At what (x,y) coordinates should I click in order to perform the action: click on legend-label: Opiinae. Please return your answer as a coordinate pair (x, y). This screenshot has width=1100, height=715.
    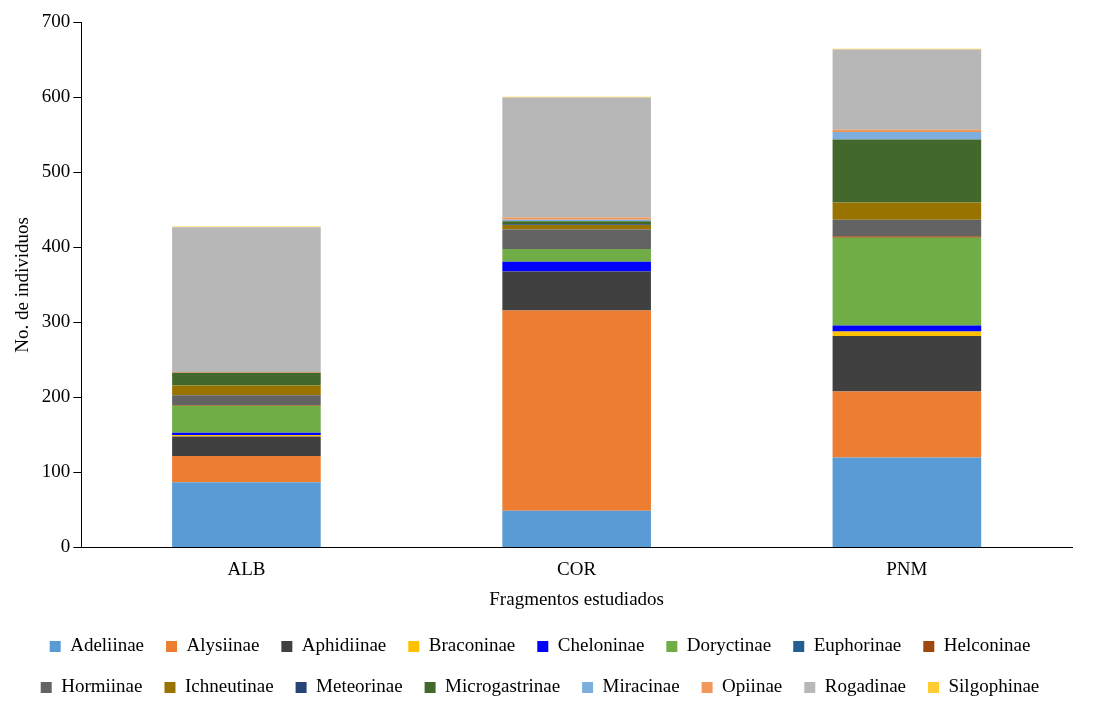
    Looking at the image, I should click on (752, 686).